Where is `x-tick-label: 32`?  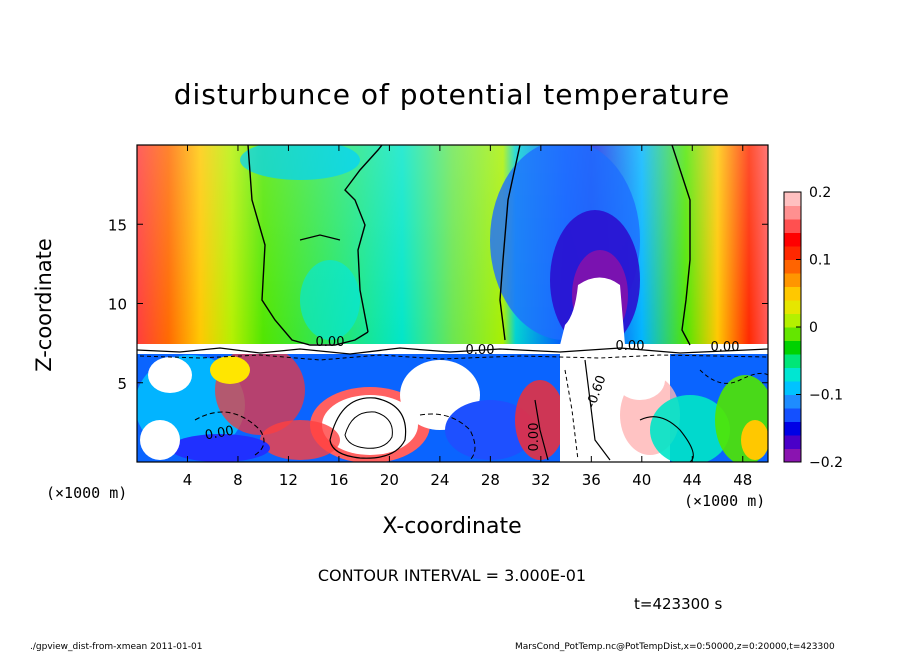
x-tick-label: 32 is located at coordinates (540, 480).